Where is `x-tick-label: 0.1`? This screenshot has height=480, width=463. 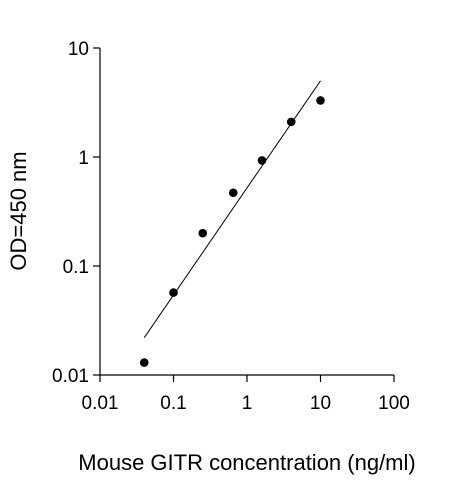
x-tick-label: 0.1 is located at coordinates (173, 403).